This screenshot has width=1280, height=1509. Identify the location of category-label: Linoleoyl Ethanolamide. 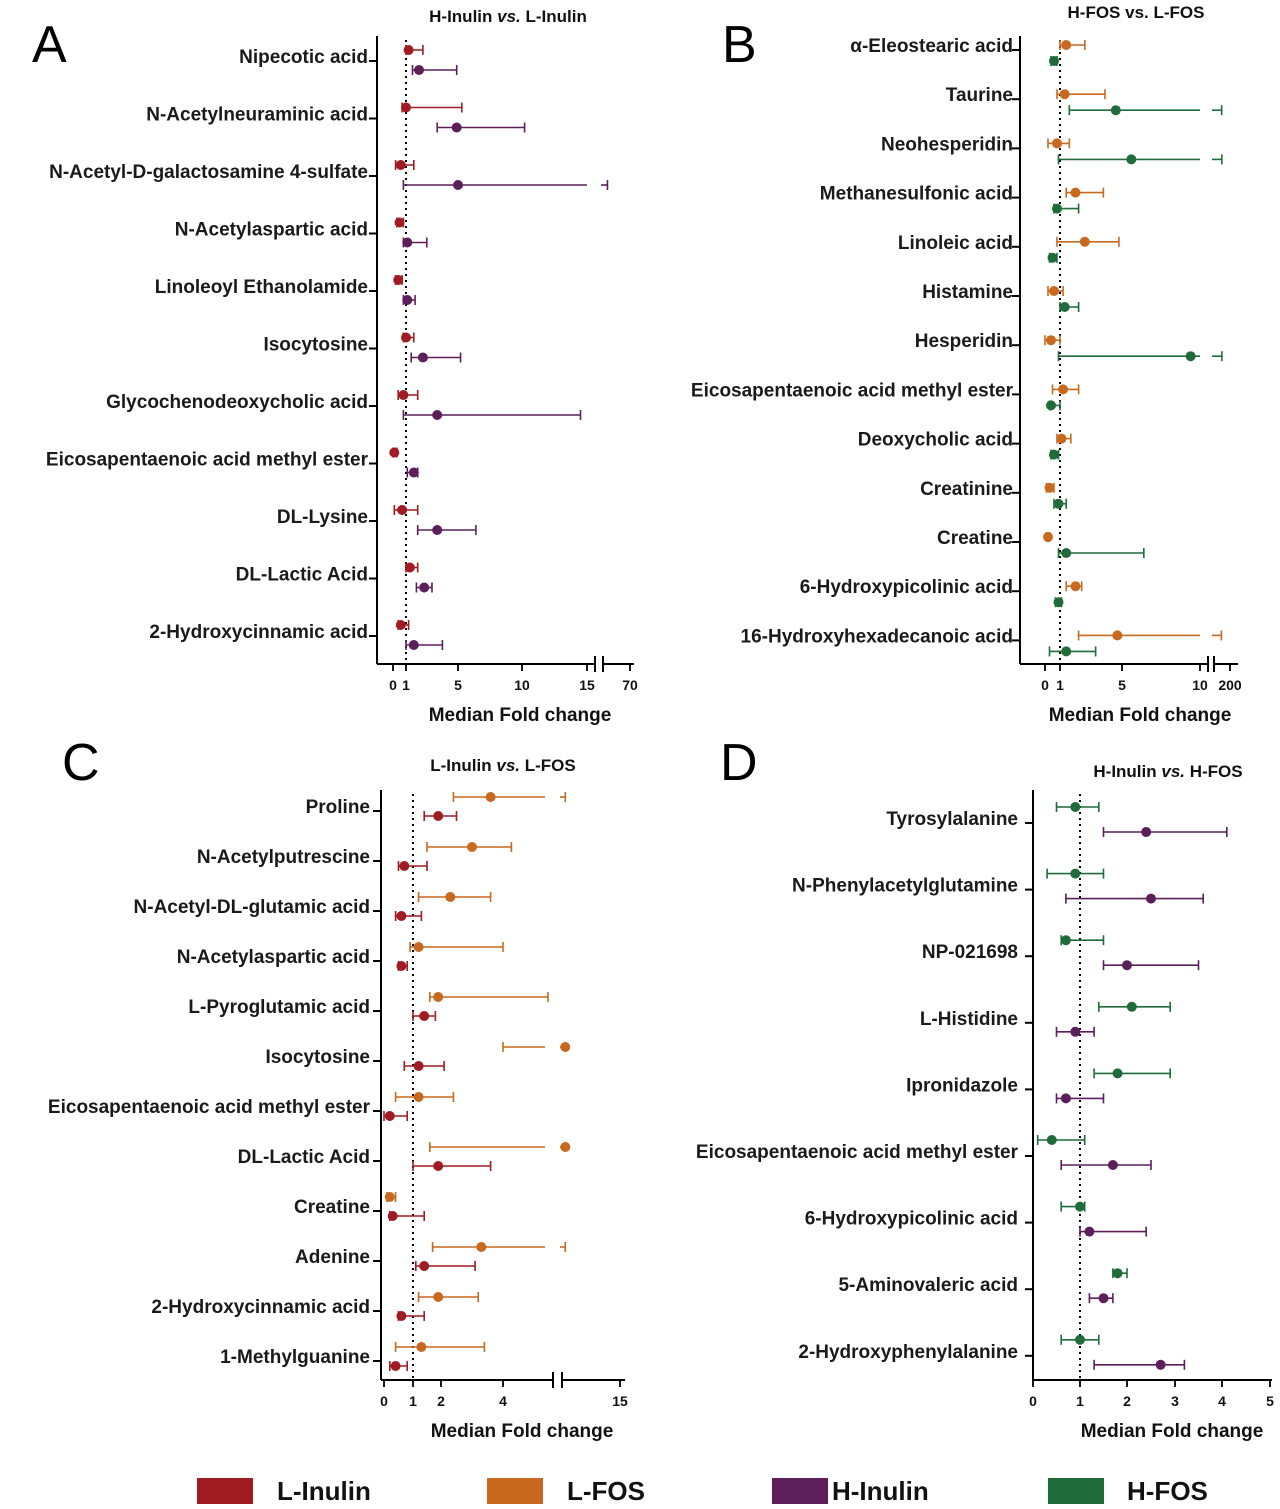
(261, 287).